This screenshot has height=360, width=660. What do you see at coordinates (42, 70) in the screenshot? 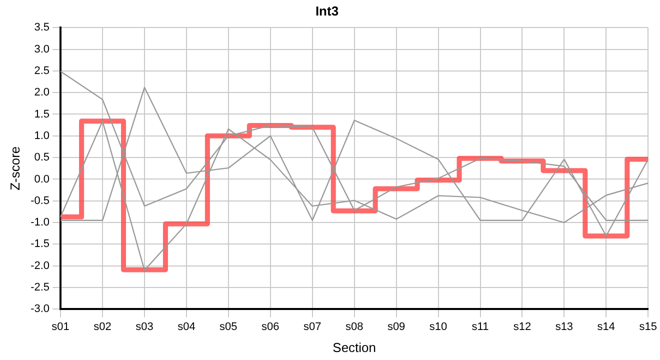
I see `y-tick-label: 2.5` at bounding box center [42, 70].